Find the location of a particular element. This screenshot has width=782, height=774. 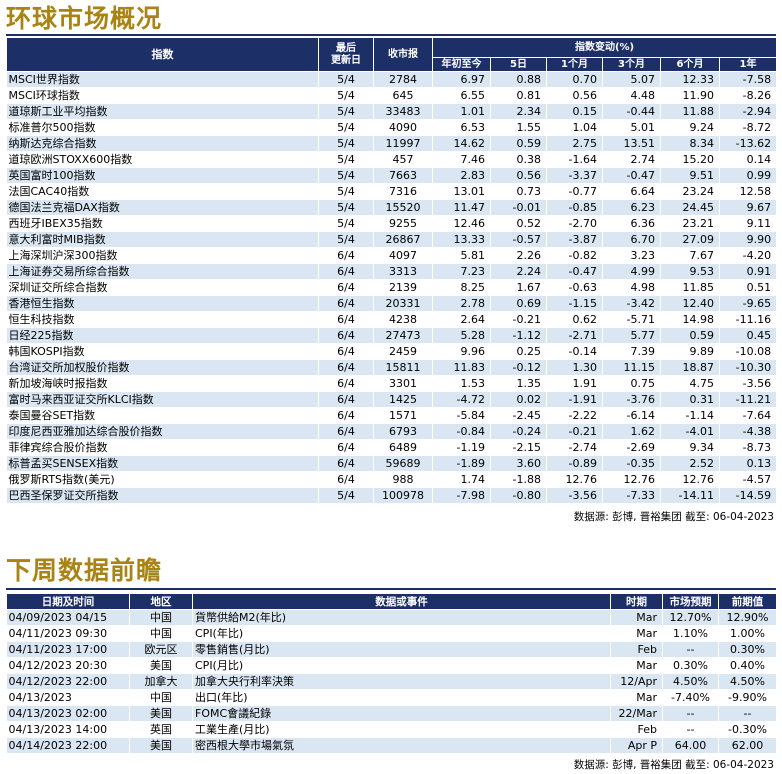

table-row: 04/13/2023 中国 出口(年比) Mar -7.40% -9.90% is located at coordinates (391, 697).